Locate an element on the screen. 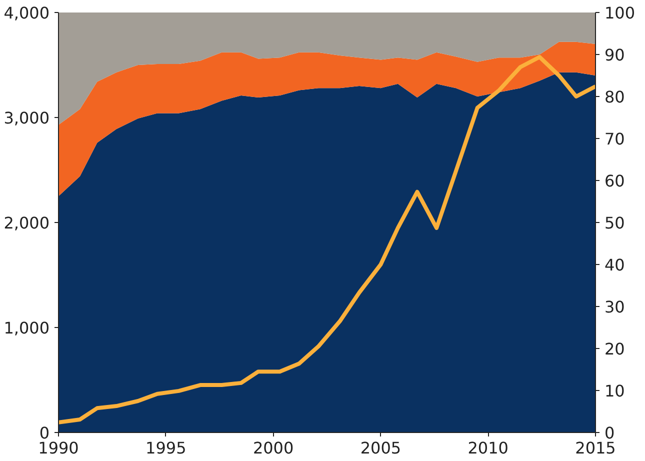  x-tick-label: 2010 is located at coordinates (488, 448).